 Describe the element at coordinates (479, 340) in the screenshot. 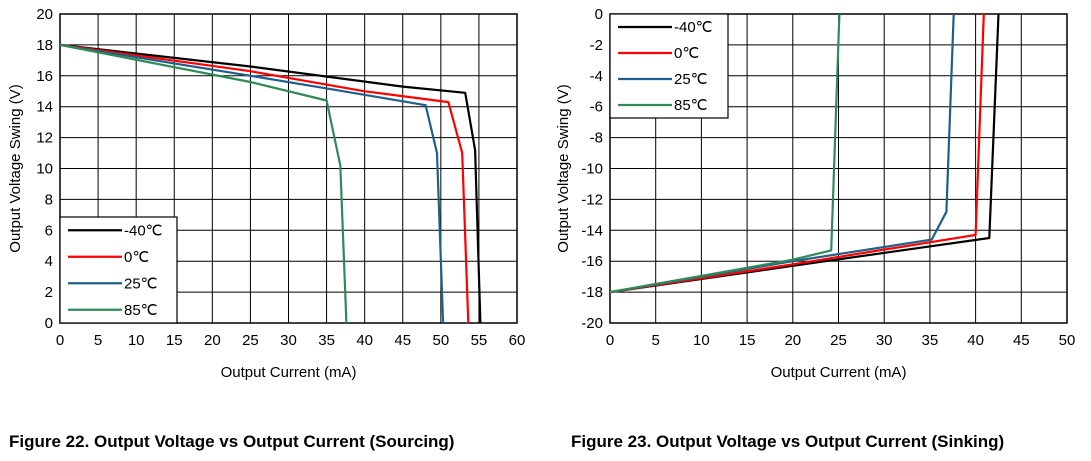

I see `x-tick-label: 55` at that location.